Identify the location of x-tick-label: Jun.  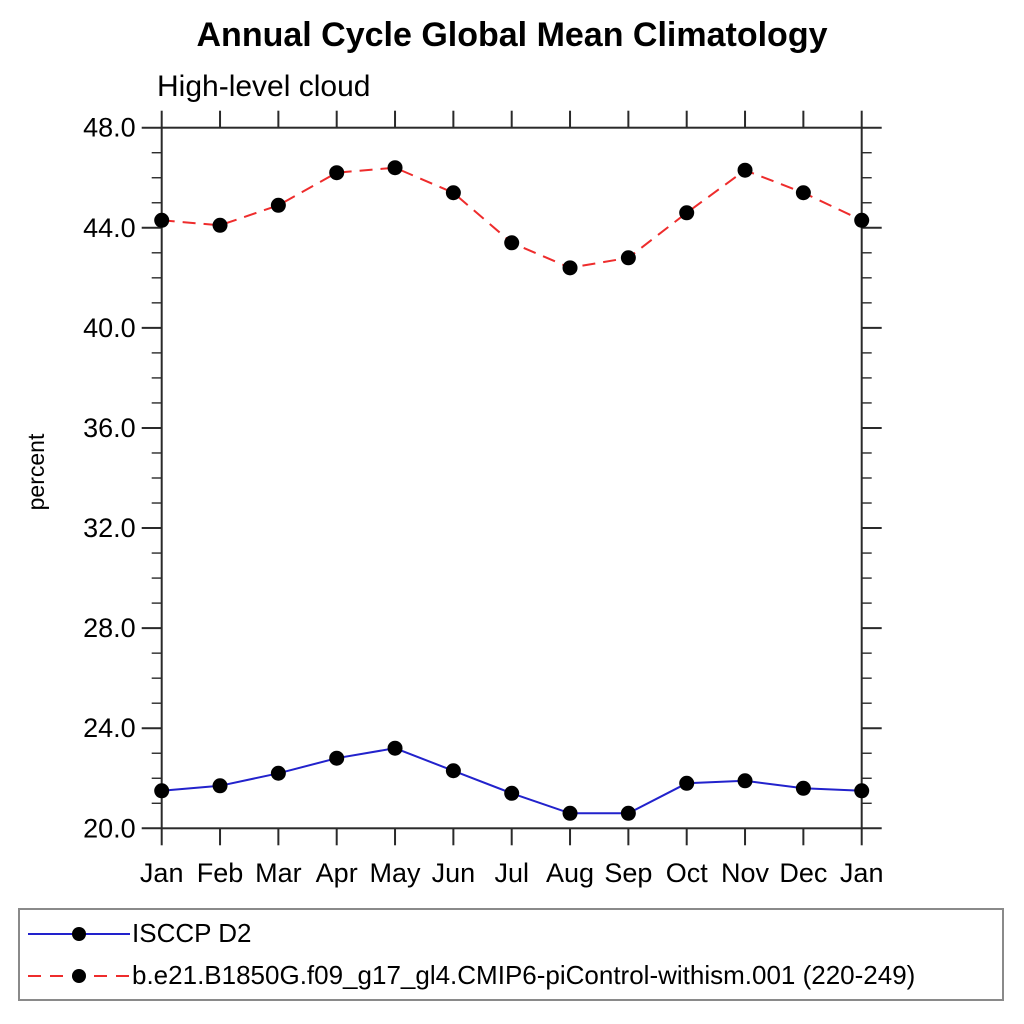
(454, 873).